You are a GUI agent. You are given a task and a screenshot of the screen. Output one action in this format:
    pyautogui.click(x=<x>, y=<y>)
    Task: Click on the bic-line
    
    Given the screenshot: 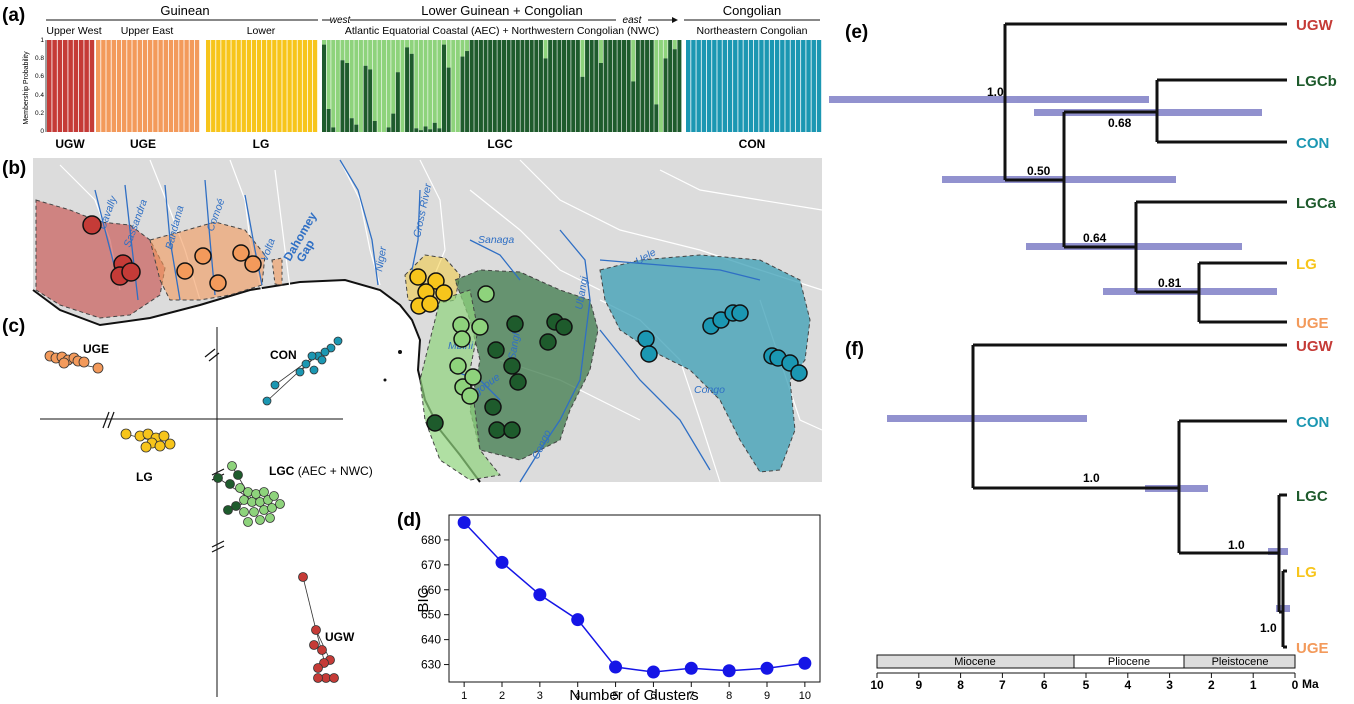 What is the action you would take?
    pyautogui.click(x=634, y=597)
    